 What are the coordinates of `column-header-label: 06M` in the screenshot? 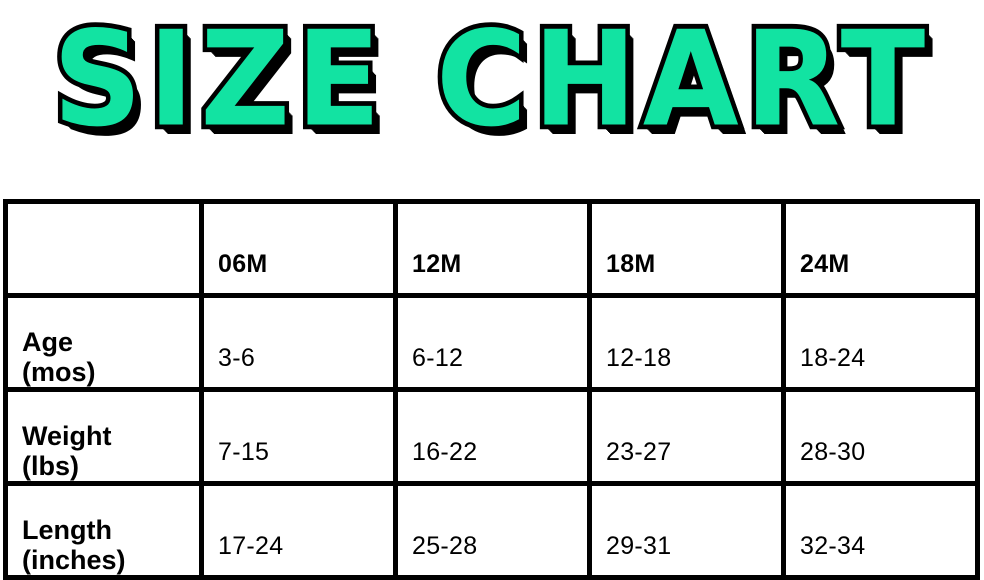 It's located at (243, 264).